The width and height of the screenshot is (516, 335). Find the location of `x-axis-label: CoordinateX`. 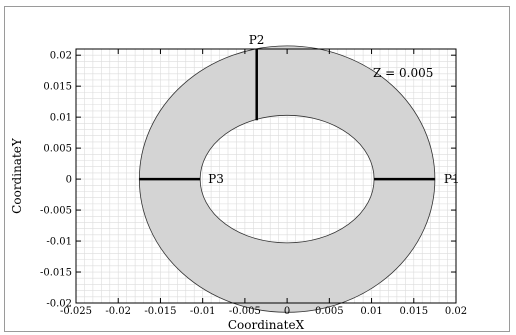

x-axis-label: CoordinateX is located at coordinates (266, 325).